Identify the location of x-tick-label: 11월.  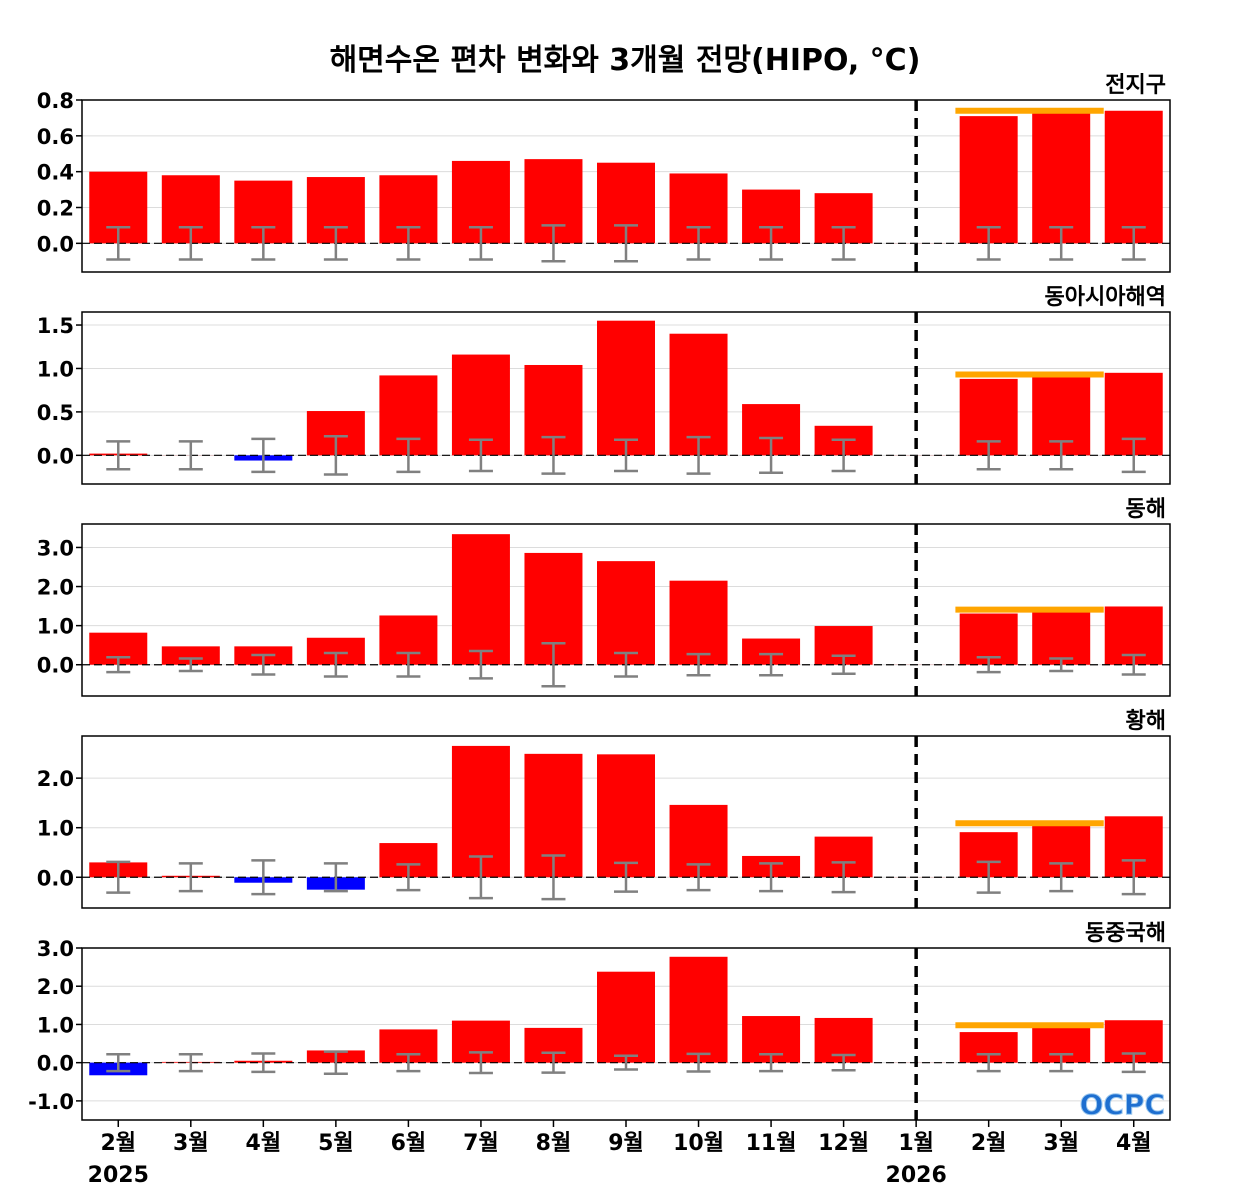
(771, 1143).